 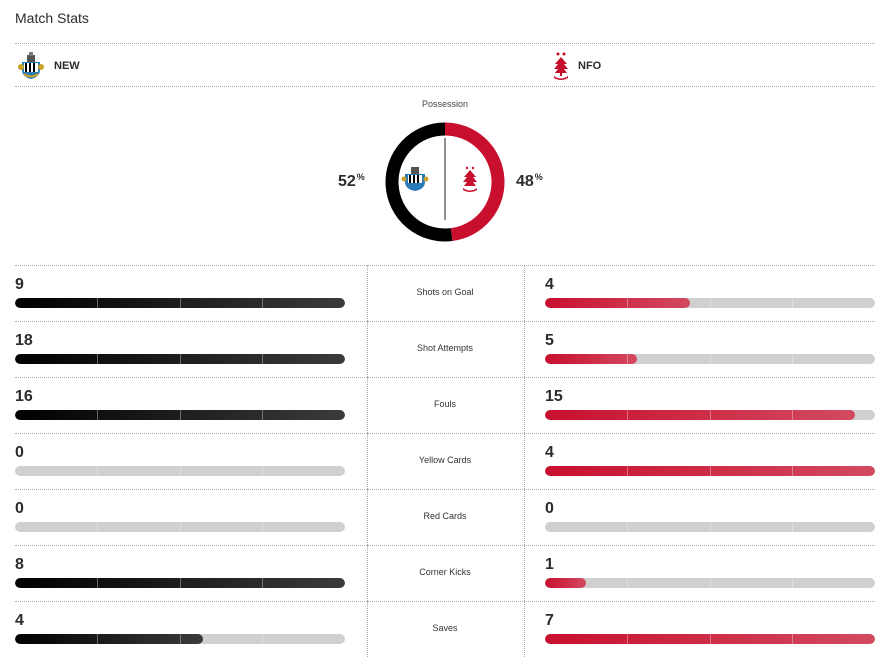 I want to click on stat-row: 0 Yellow Cards 4, so click(x=445, y=461).